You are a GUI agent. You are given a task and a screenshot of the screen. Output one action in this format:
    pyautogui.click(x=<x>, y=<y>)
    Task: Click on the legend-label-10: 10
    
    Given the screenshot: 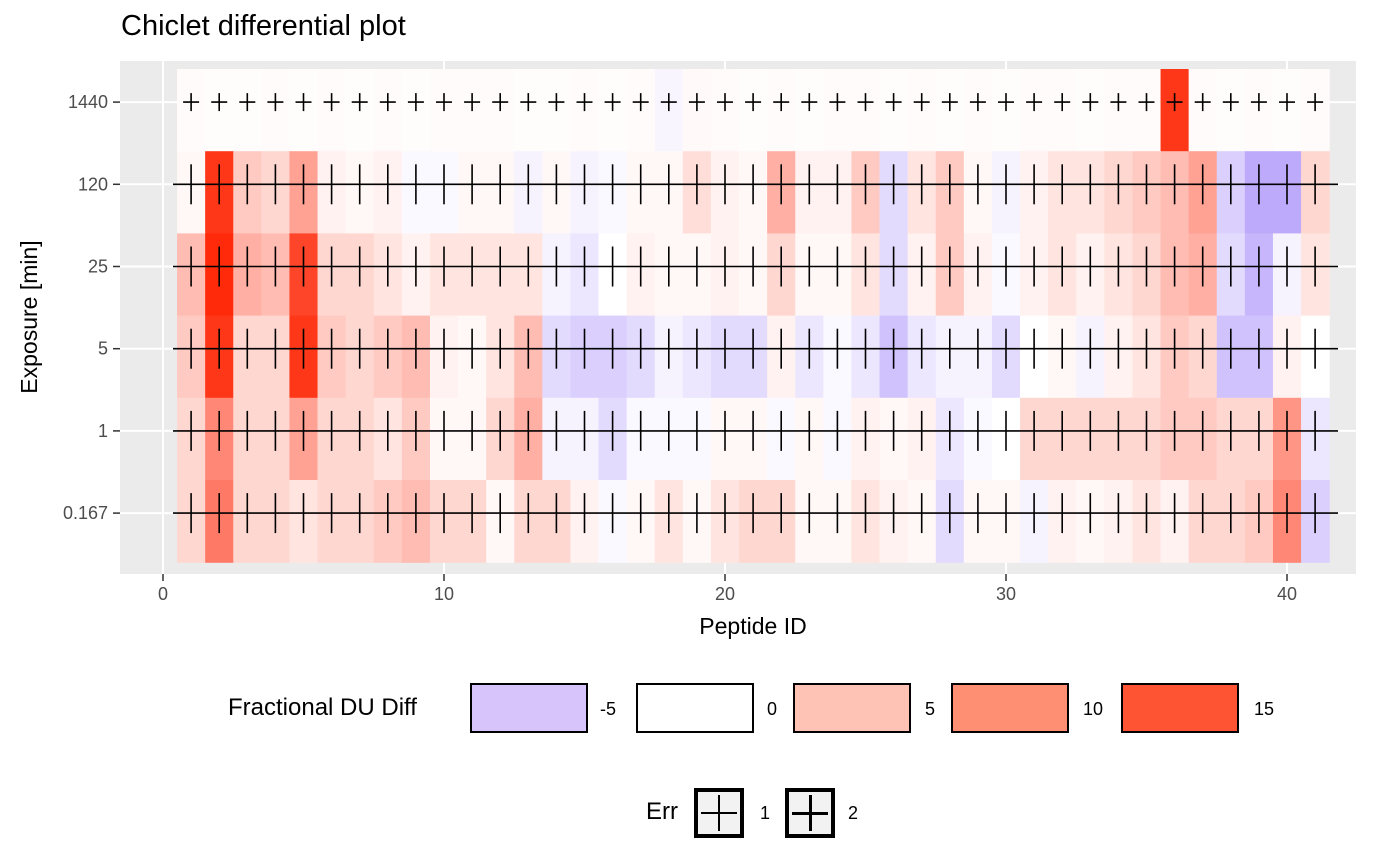 What is the action you would take?
    pyautogui.click(x=1093, y=709)
    